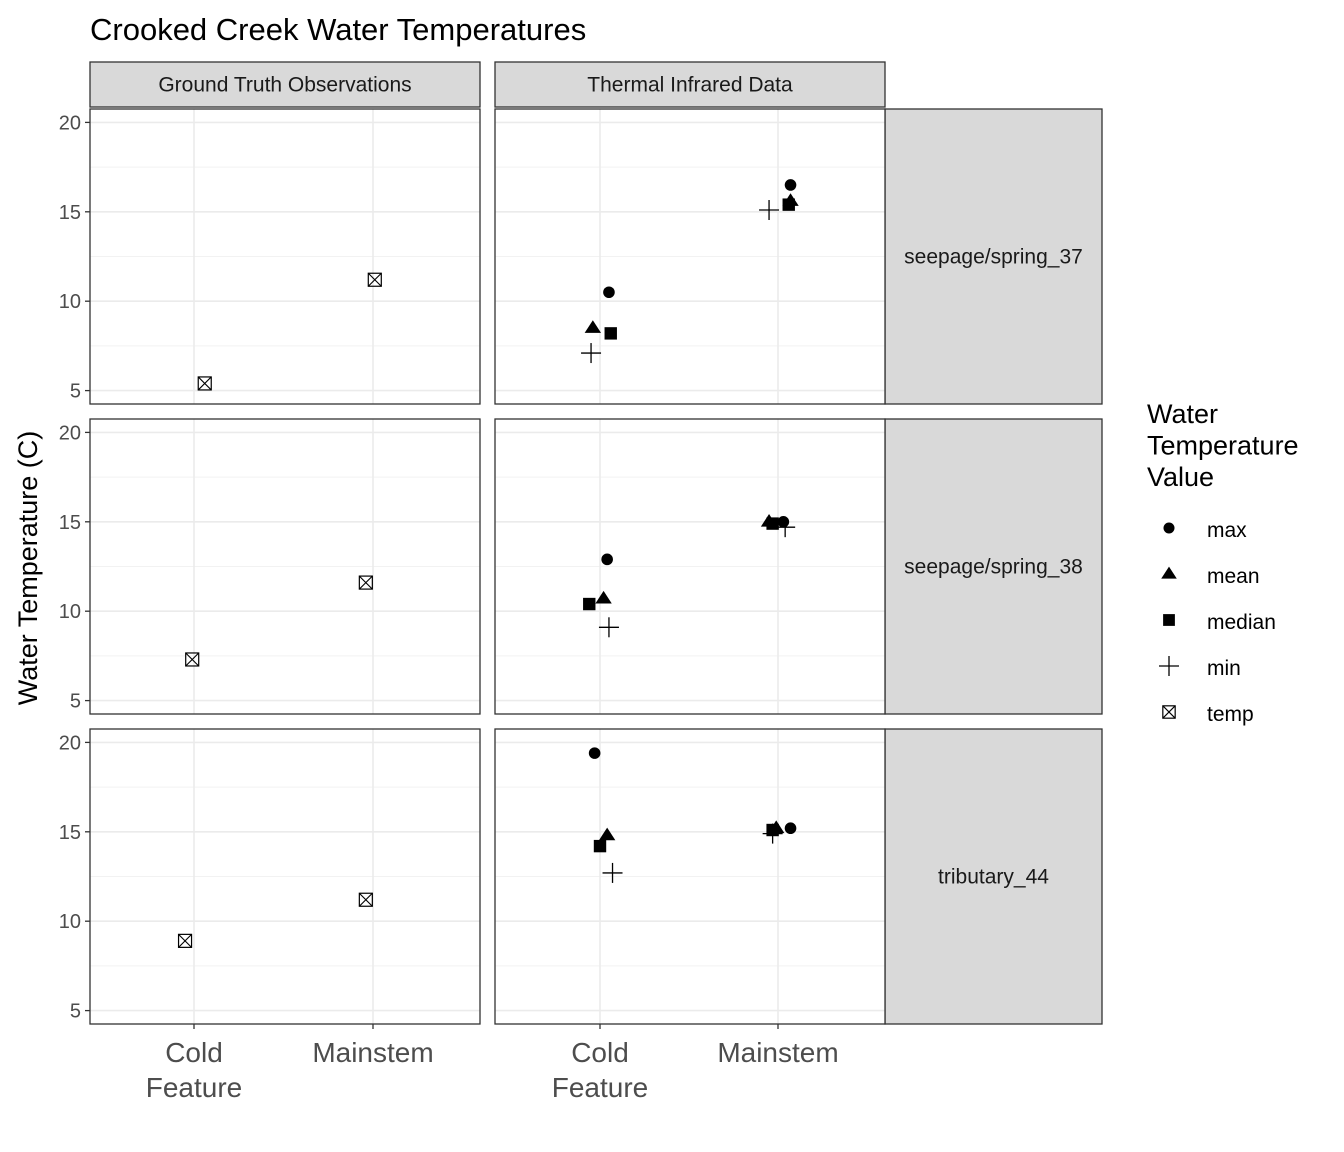 The height and width of the screenshot is (1152, 1344). I want to click on facet-strip-label: Ground Truth Observations, so click(284, 85).